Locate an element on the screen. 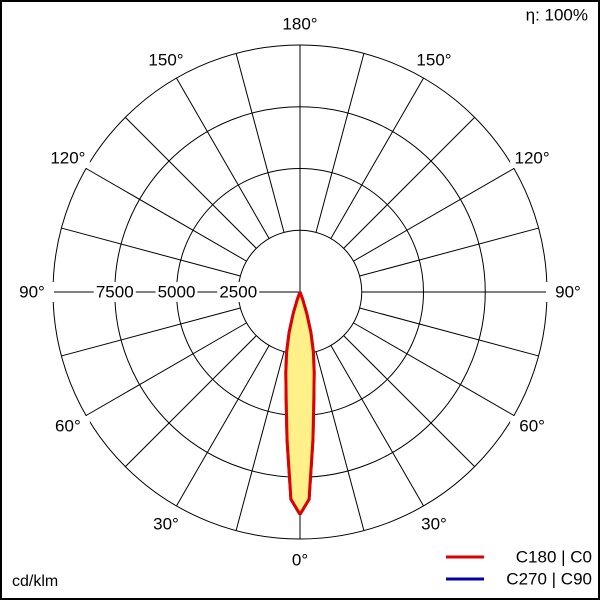  r-tick-label: 2500 is located at coordinates (238, 291).